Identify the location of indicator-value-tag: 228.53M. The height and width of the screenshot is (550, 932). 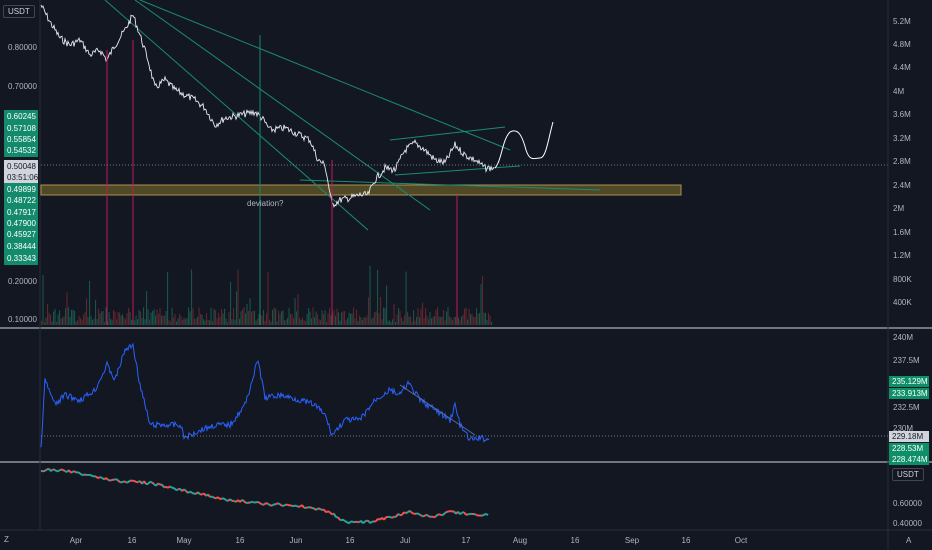
(909, 448).